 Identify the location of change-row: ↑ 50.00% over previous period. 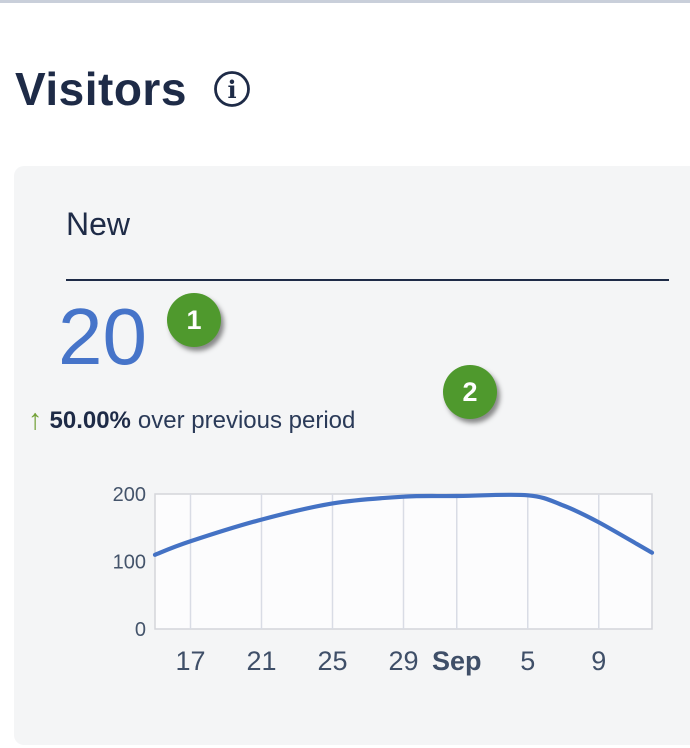
(191, 420).